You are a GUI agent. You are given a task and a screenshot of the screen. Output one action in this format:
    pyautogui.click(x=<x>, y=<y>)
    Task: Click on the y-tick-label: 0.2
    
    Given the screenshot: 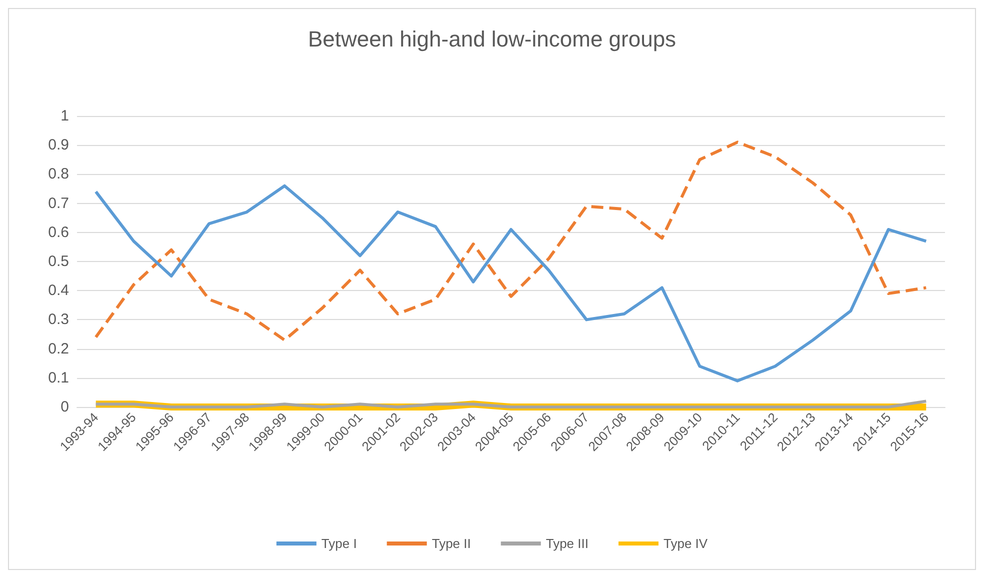 What is the action you would take?
    pyautogui.click(x=58, y=349)
    